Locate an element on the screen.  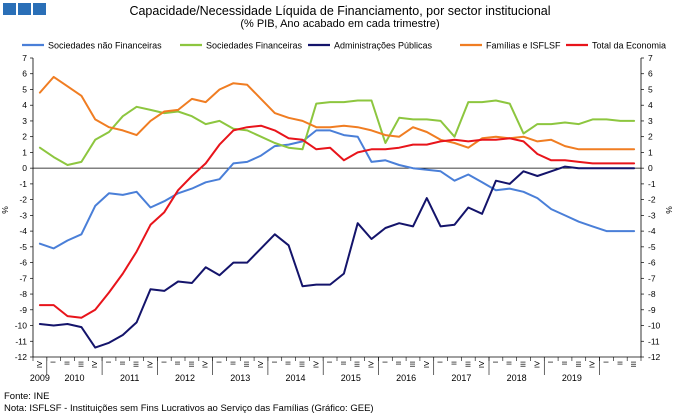
y-tick-label-right: 0 is located at coordinates (650, 168).